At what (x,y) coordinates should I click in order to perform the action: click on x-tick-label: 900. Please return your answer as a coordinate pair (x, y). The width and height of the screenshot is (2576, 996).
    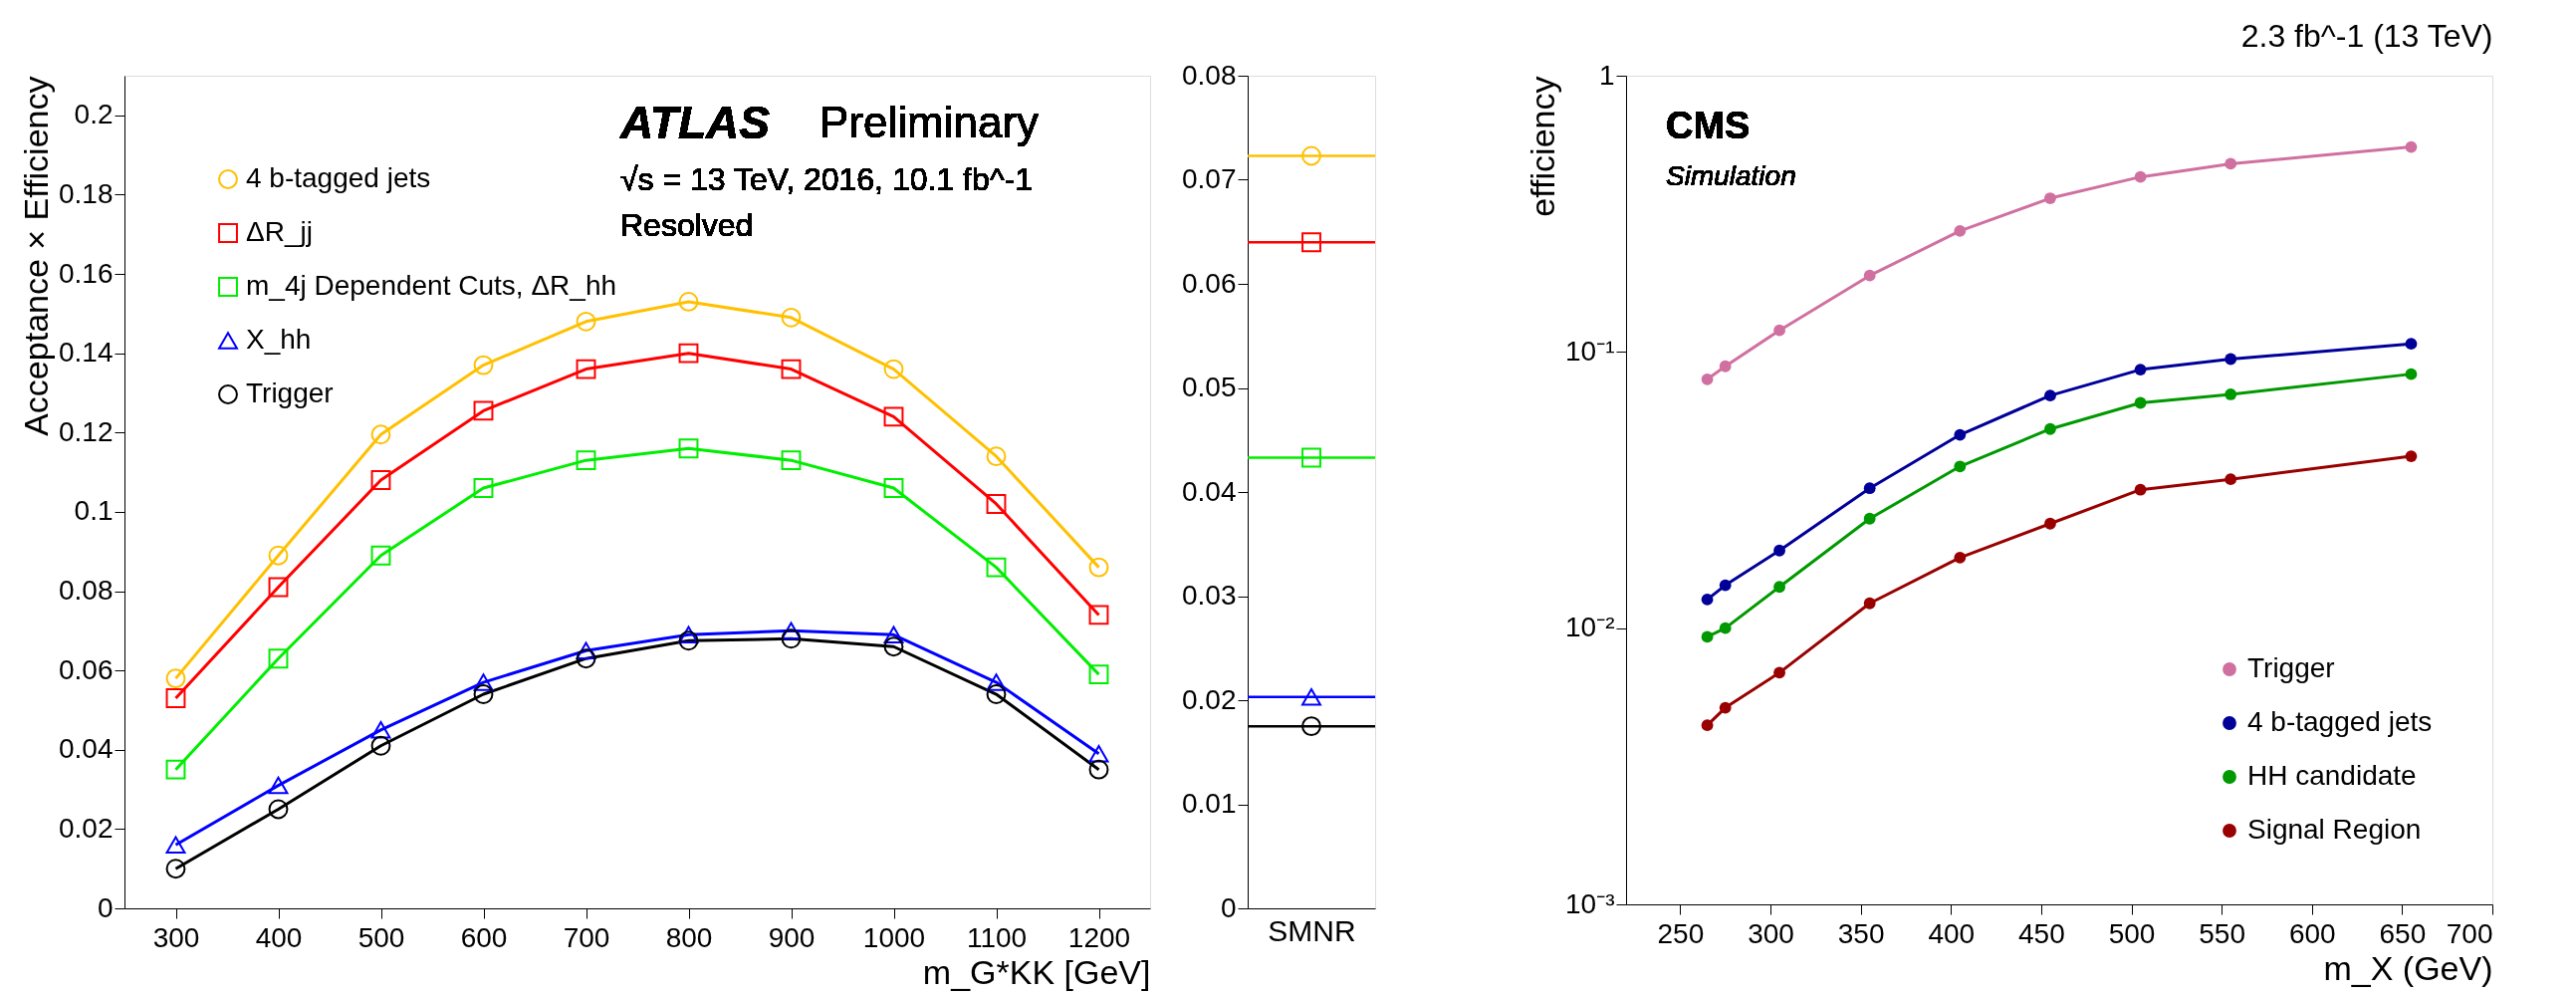
    Looking at the image, I should click on (792, 937).